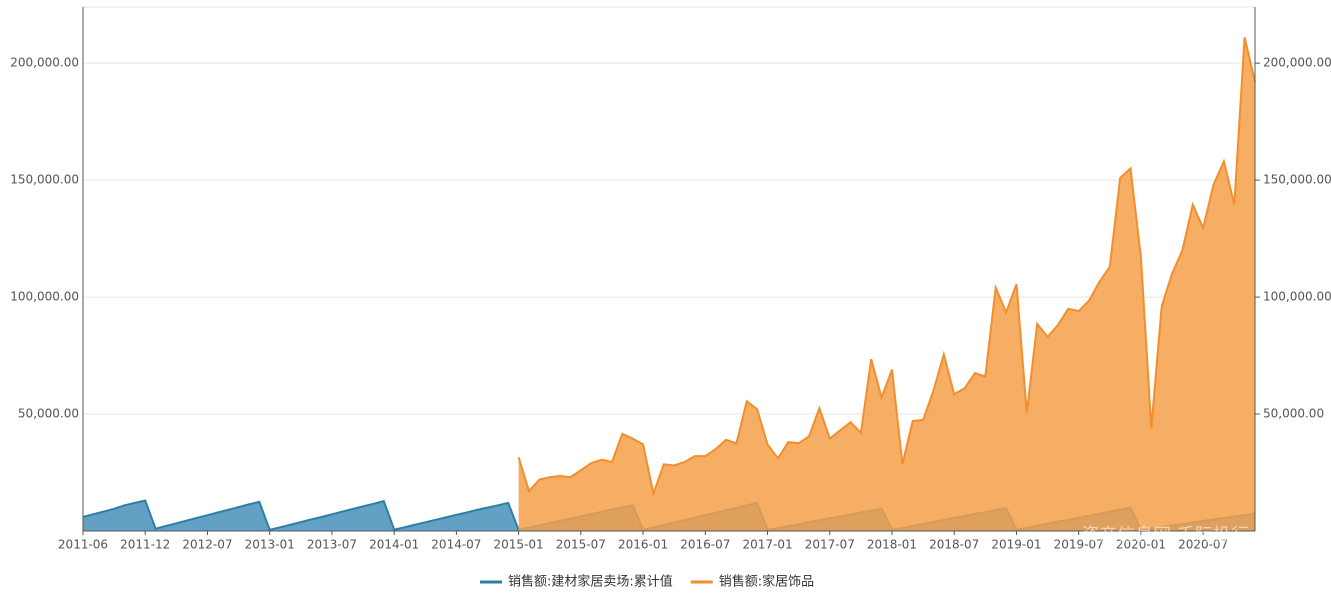  Describe the element at coordinates (519, 545) in the screenshot. I see `x-tick-label: 2015-01` at that location.